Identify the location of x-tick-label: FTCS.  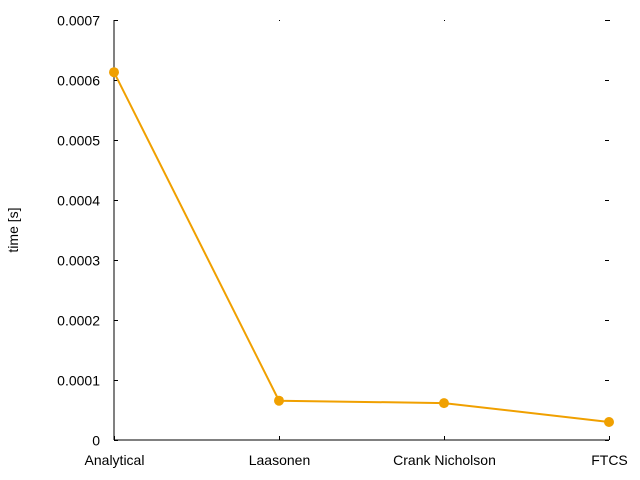
(609, 460).